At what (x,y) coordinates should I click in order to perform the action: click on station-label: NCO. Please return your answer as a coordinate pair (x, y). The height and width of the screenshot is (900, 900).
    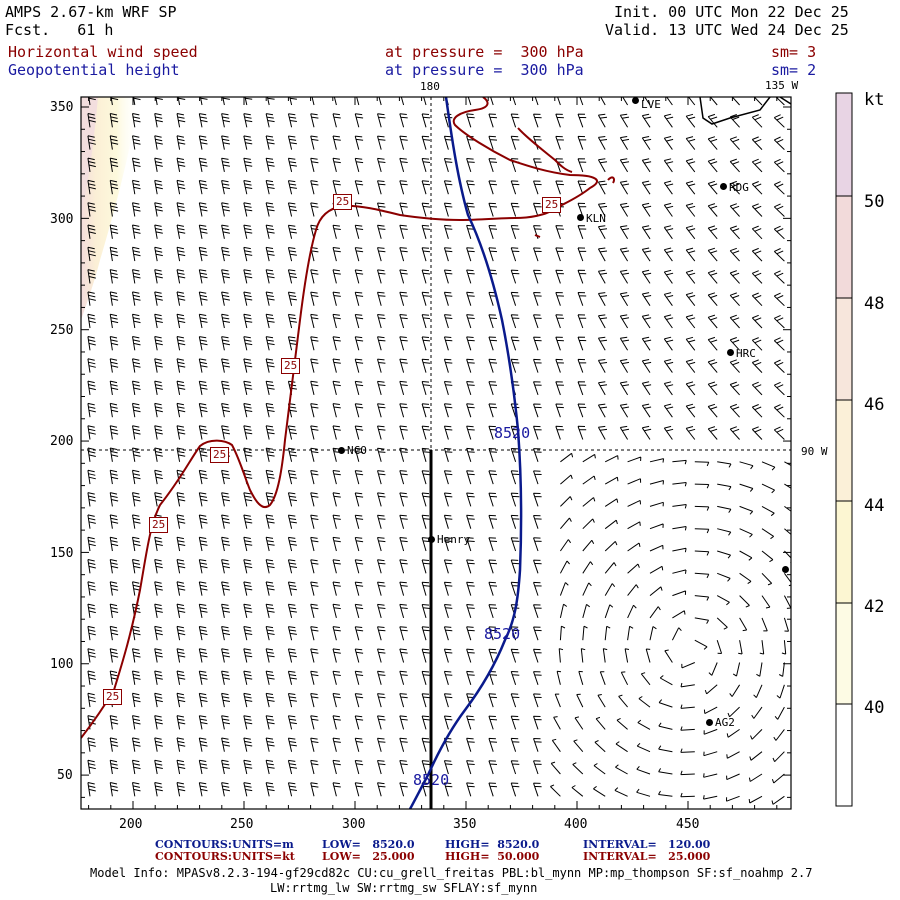
    Looking at the image, I should click on (357, 450).